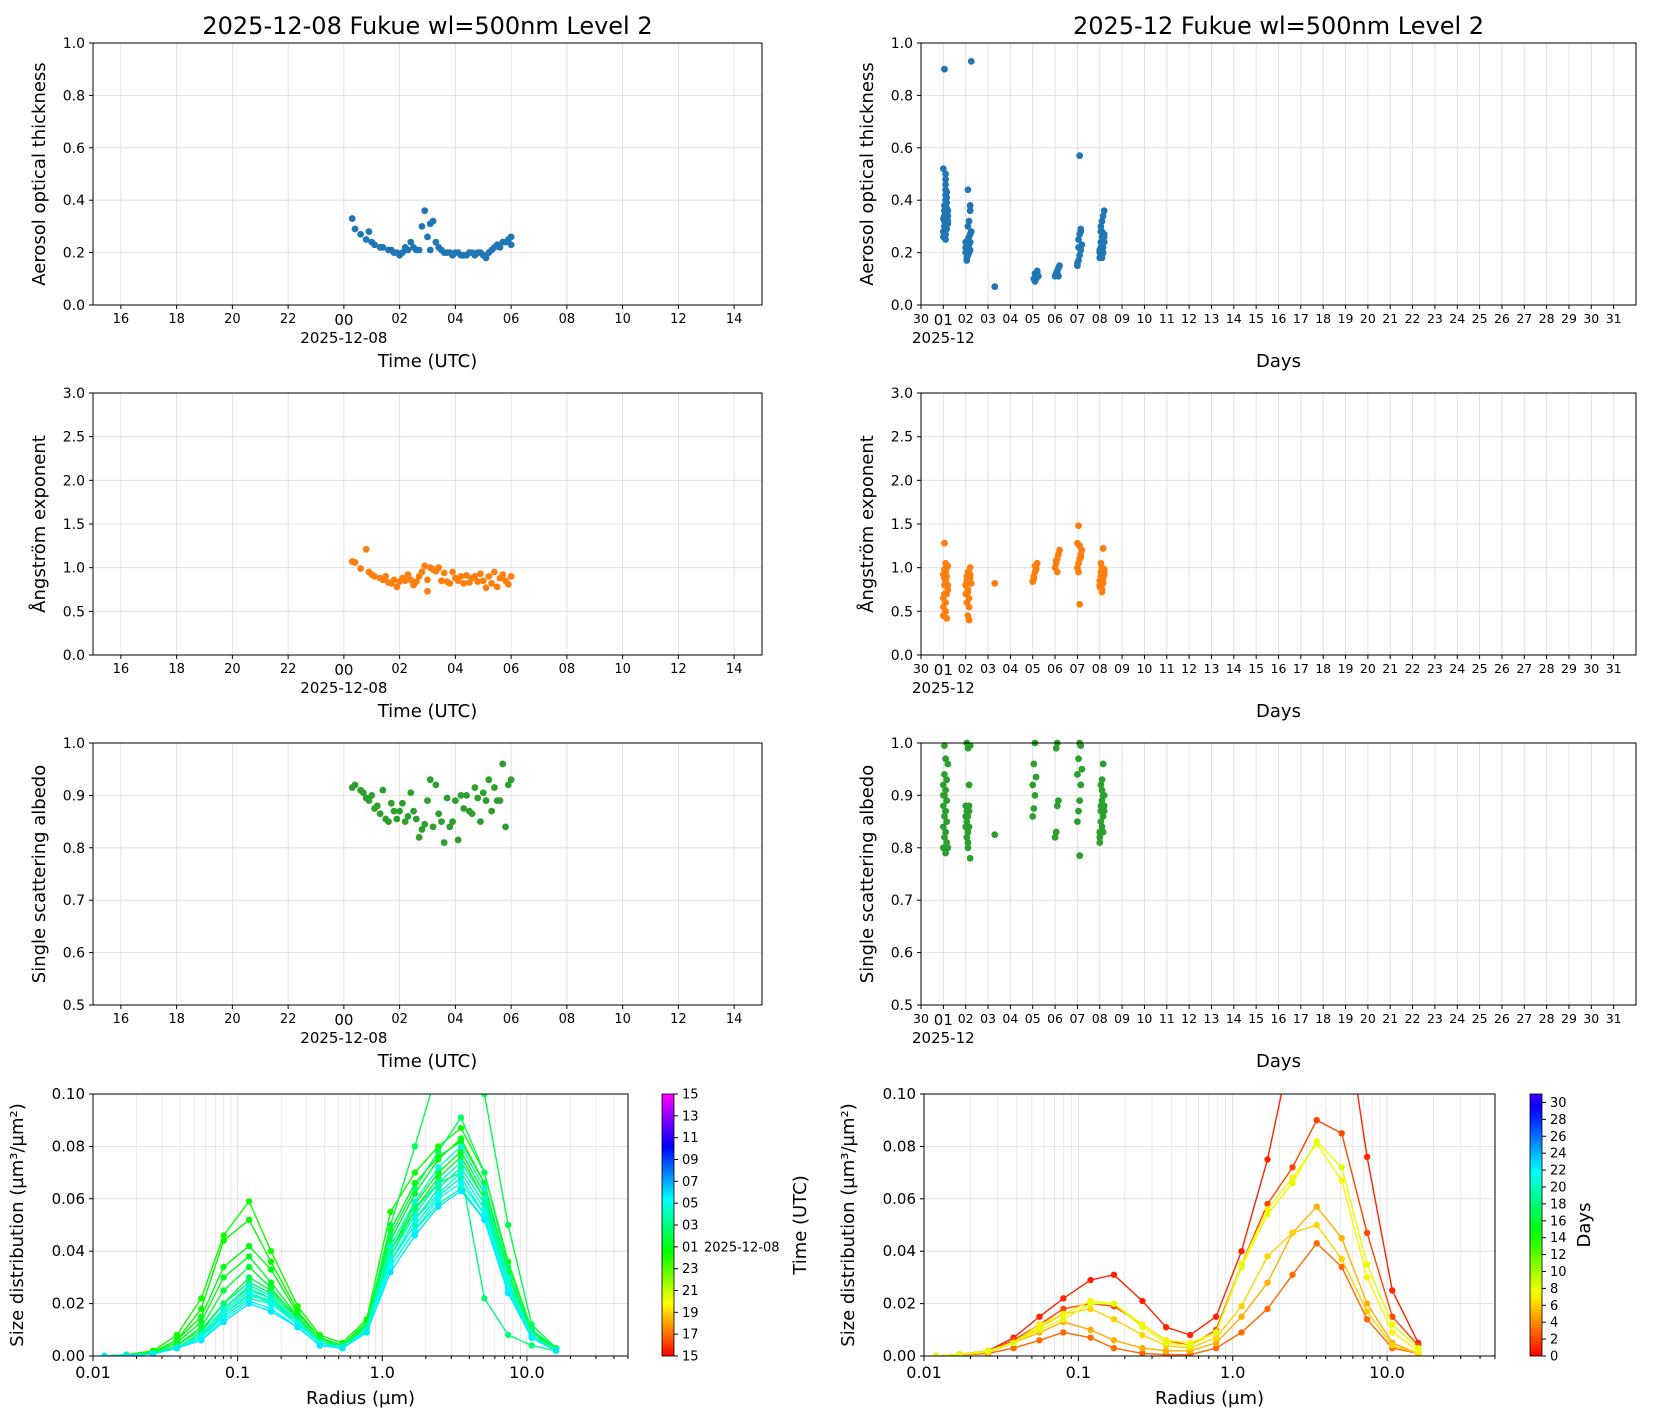  What do you see at coordinates (1078, 1372) in the screenshot?
I see `x-tick-label: 0.1` at bounding box center [1078, 1372].